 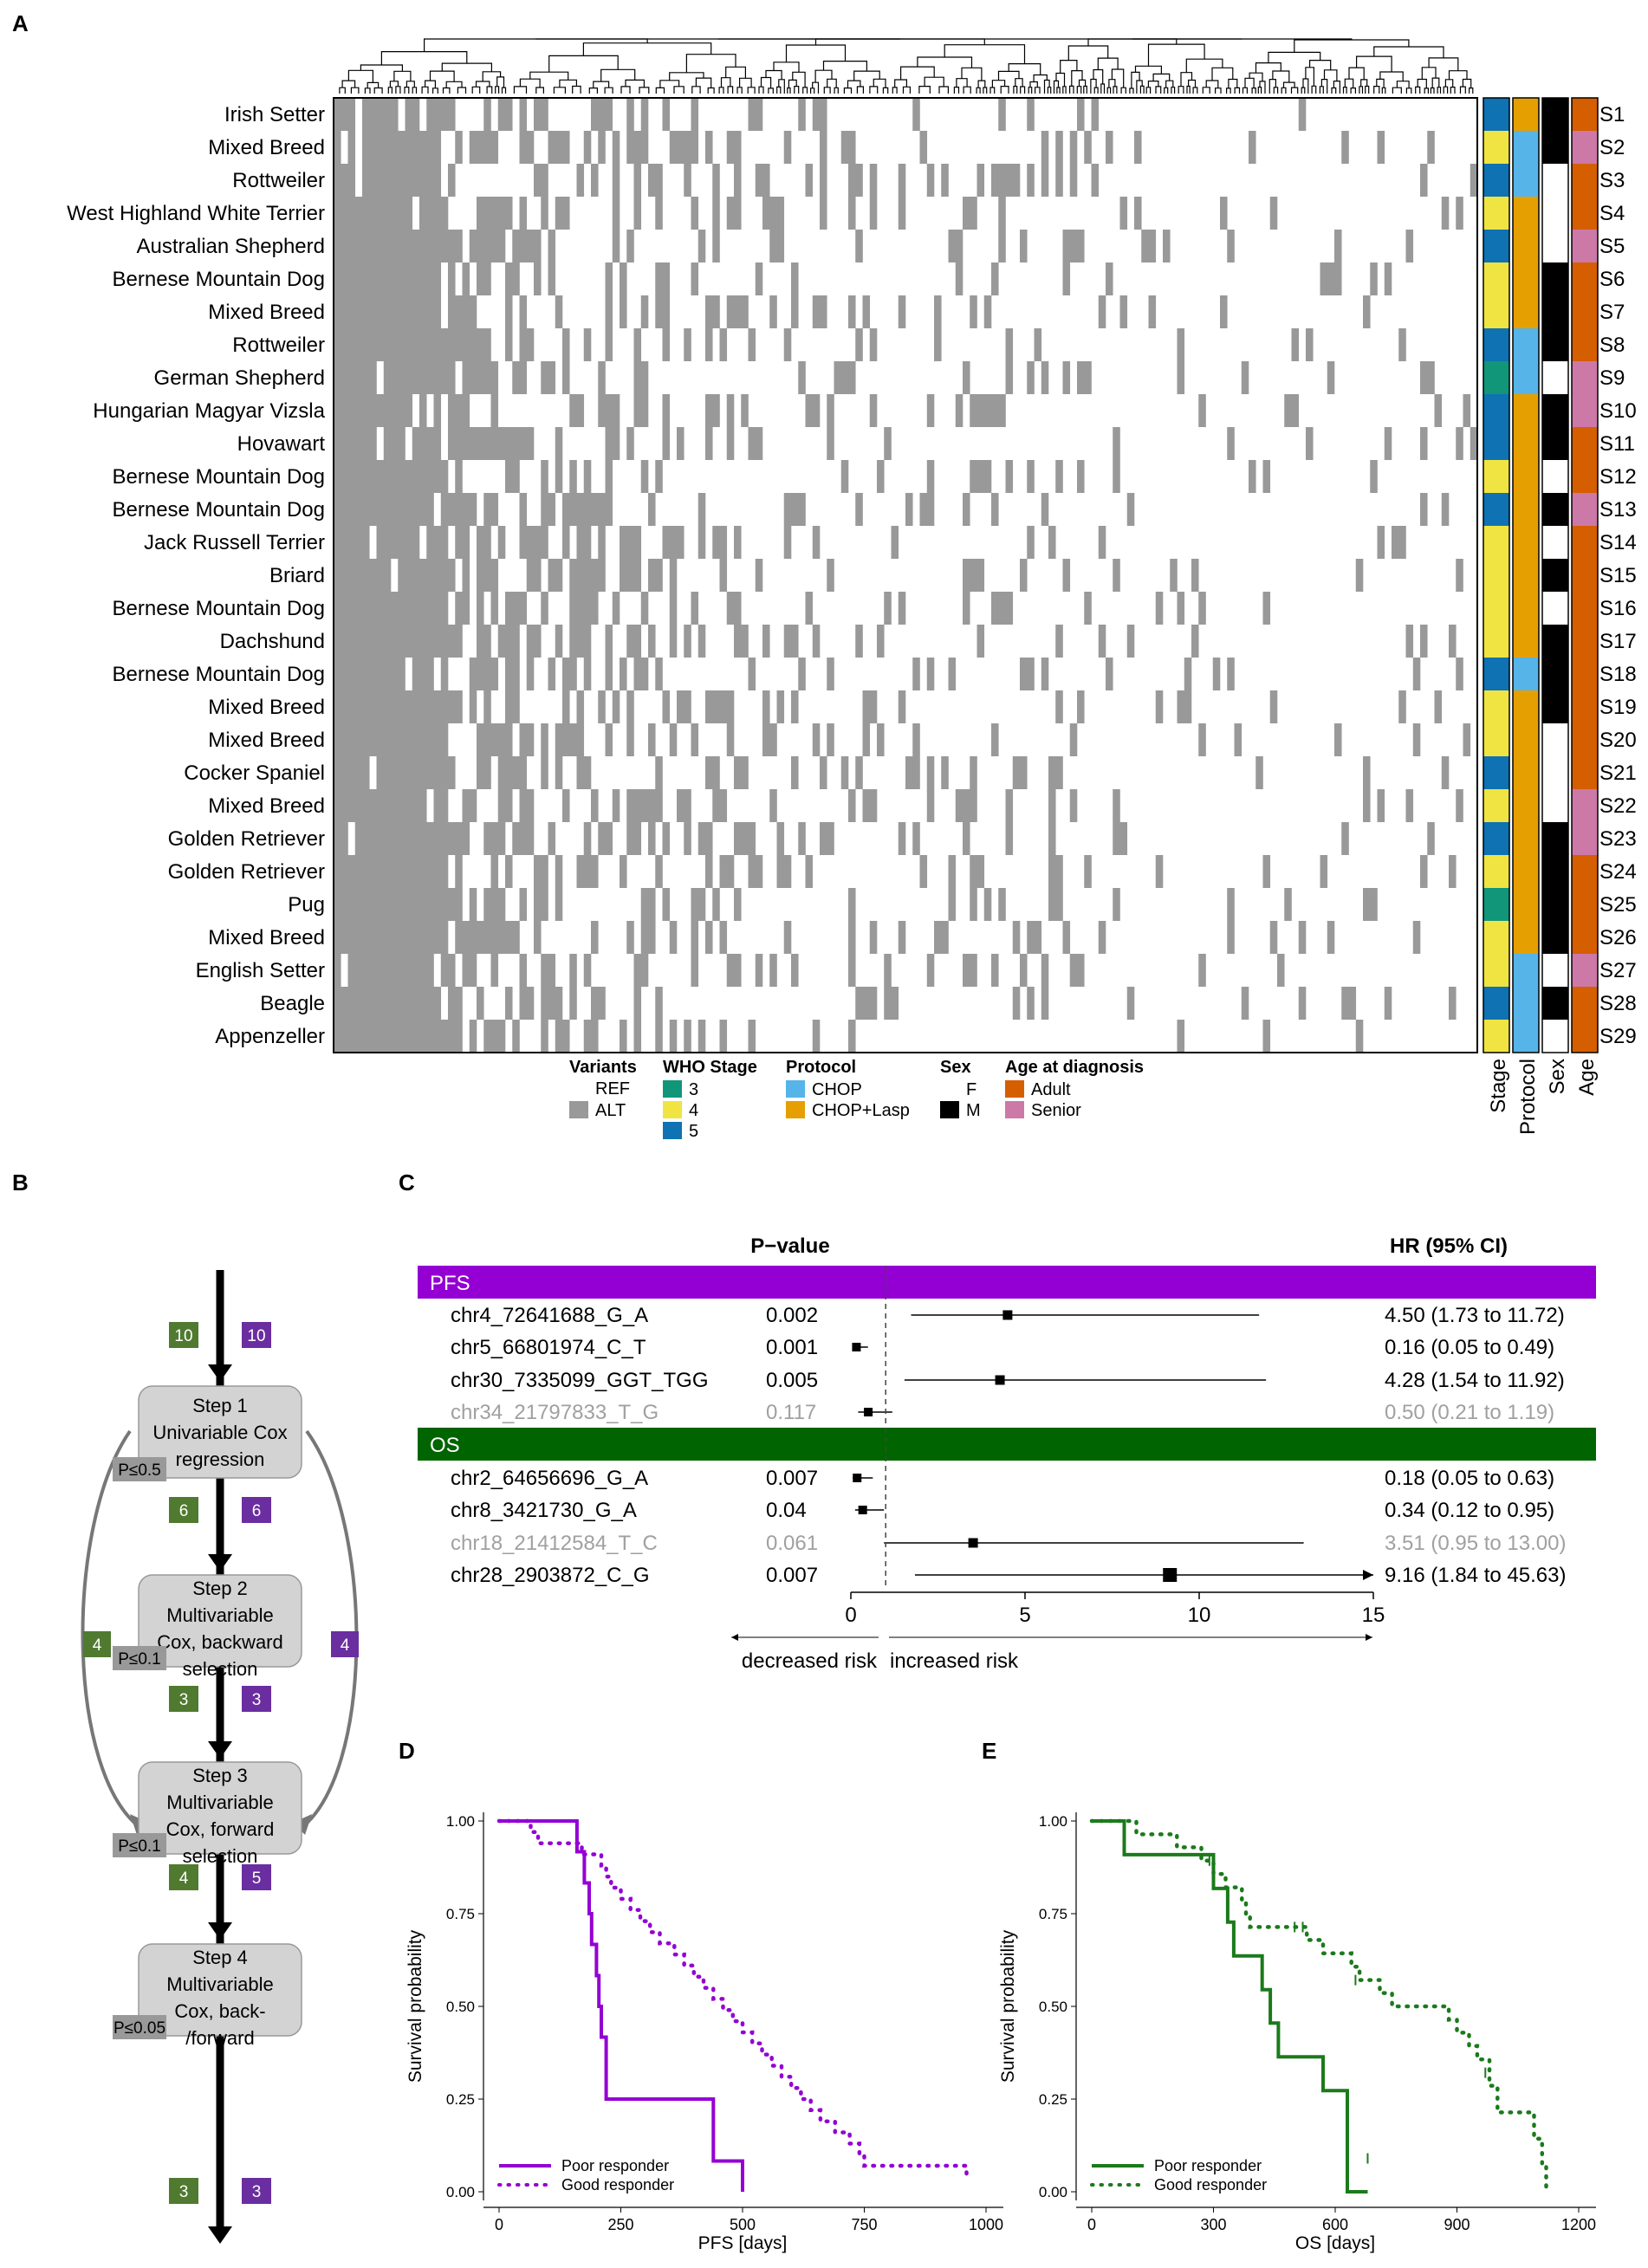 What do you see at coordinates (220, 1621) in the screenshot?
I see `step-box` at bounding box center [220, 1621].